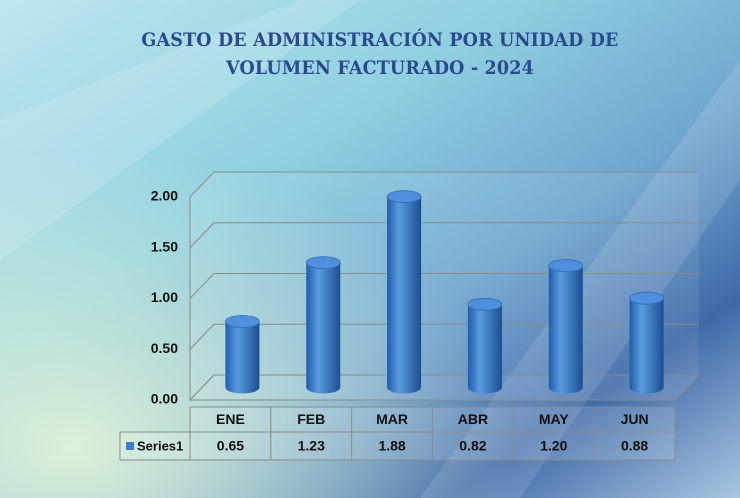 The image size is (740, 498). Describe the element at coordinates (391, 446) in the screenshot. I see `data-table-value: 1.88` at that location.